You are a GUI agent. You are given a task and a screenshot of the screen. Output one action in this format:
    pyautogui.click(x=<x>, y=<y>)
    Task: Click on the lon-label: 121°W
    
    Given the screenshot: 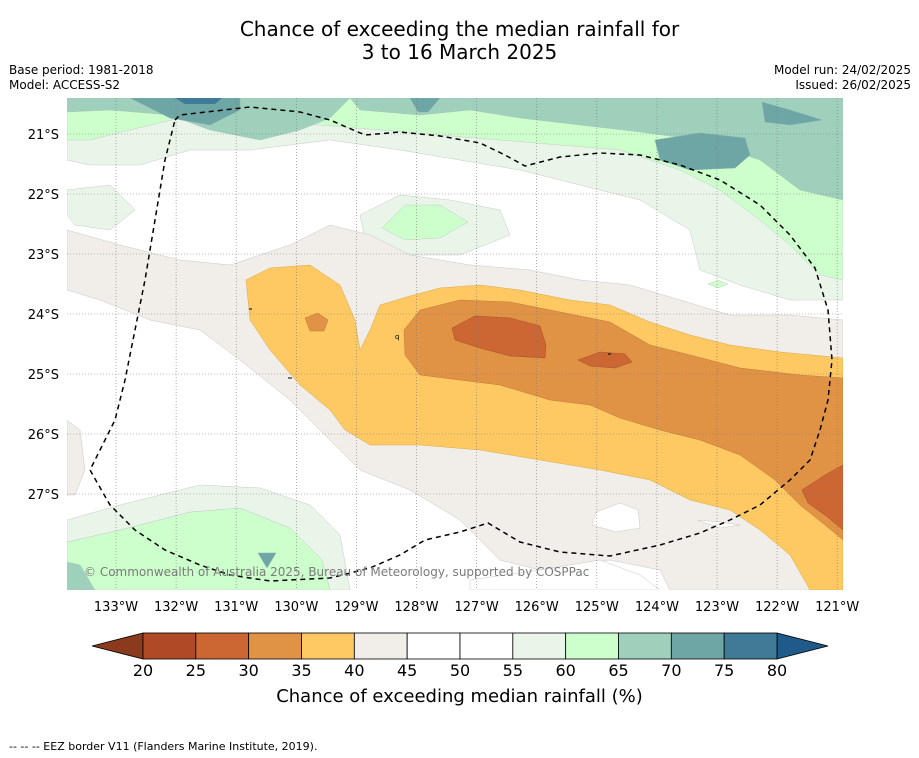 What is the action you would take?
    pyautogui.click(x=837, y=607)
    